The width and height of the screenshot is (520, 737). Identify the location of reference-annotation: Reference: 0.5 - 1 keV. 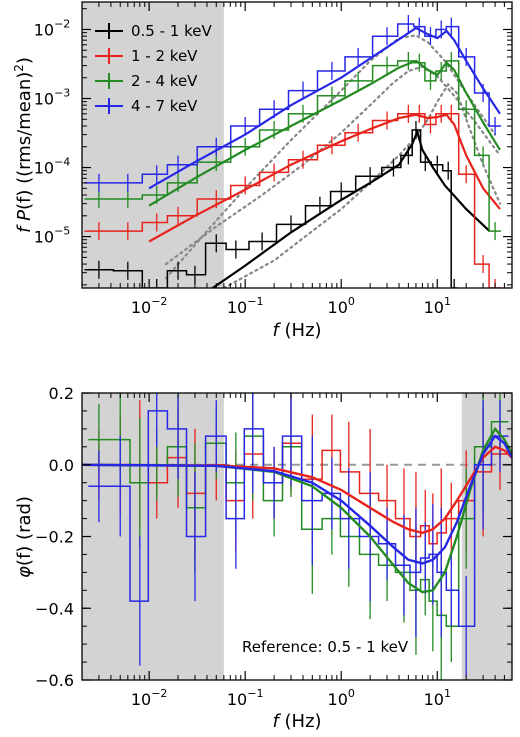
(325, 647).